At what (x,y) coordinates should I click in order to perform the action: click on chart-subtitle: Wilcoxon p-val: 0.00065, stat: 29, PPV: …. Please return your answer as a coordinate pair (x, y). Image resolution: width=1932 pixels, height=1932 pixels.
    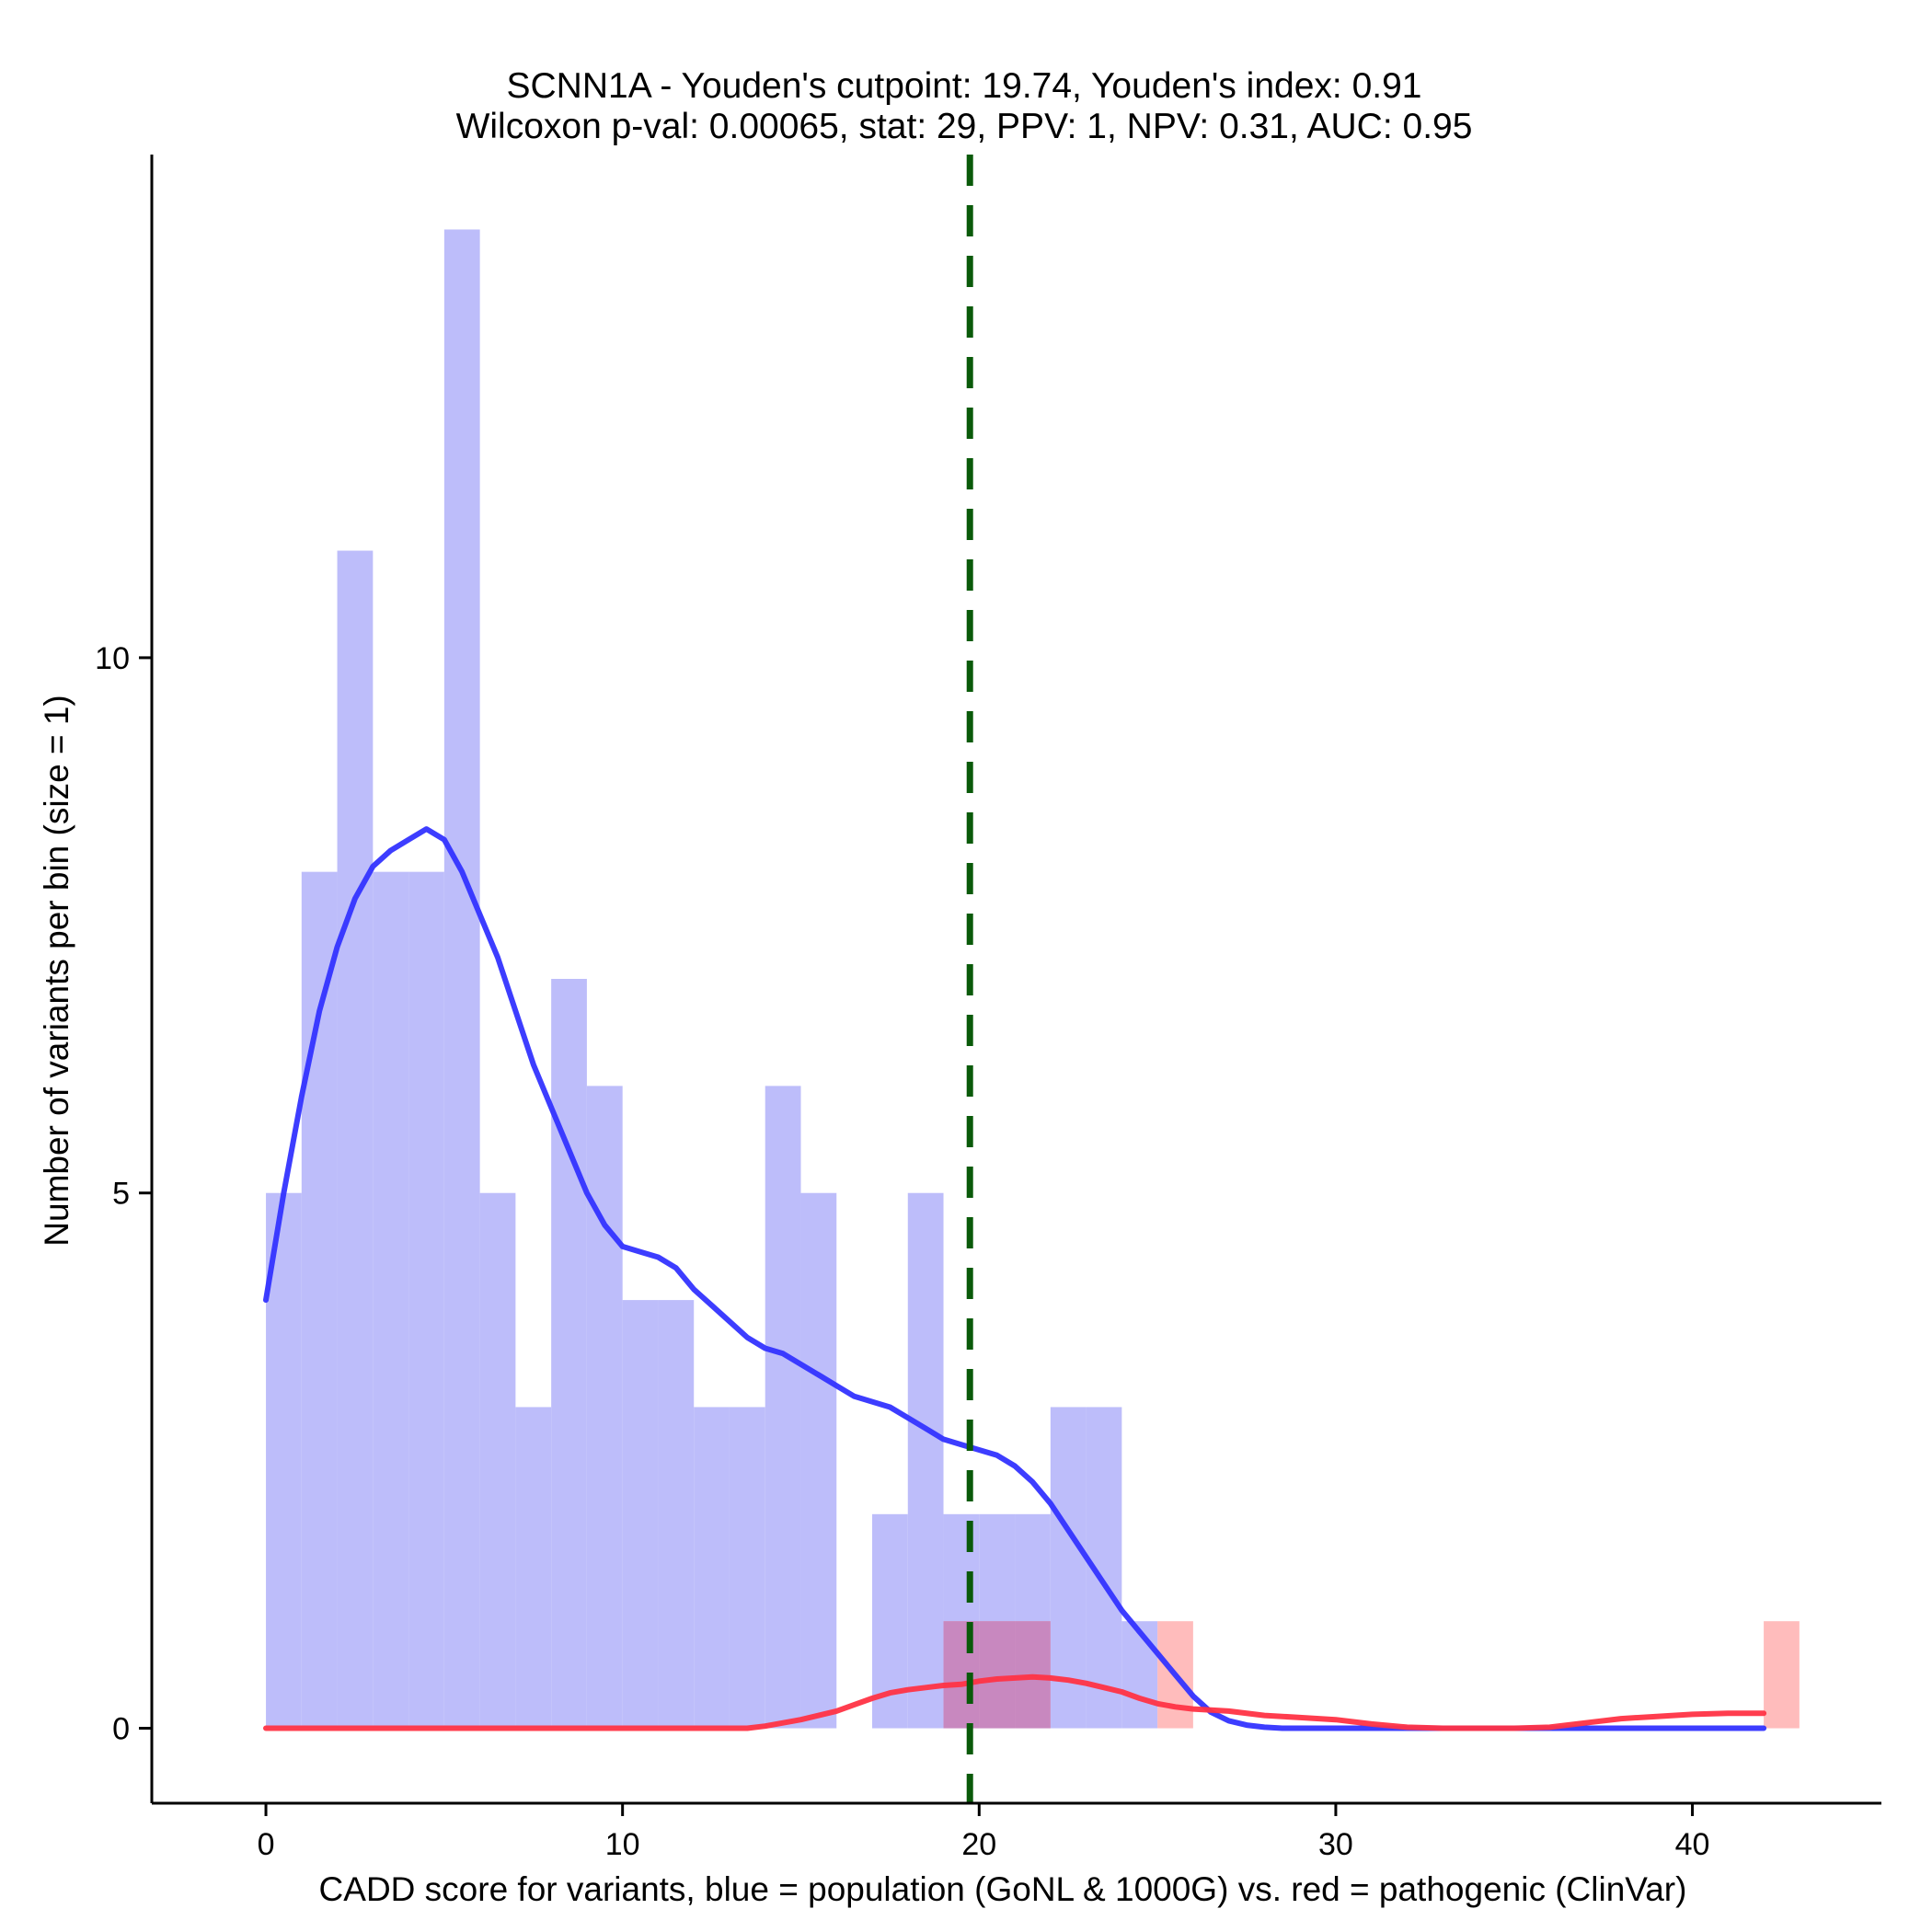
    Looking at the image, I should click on (964, 126).